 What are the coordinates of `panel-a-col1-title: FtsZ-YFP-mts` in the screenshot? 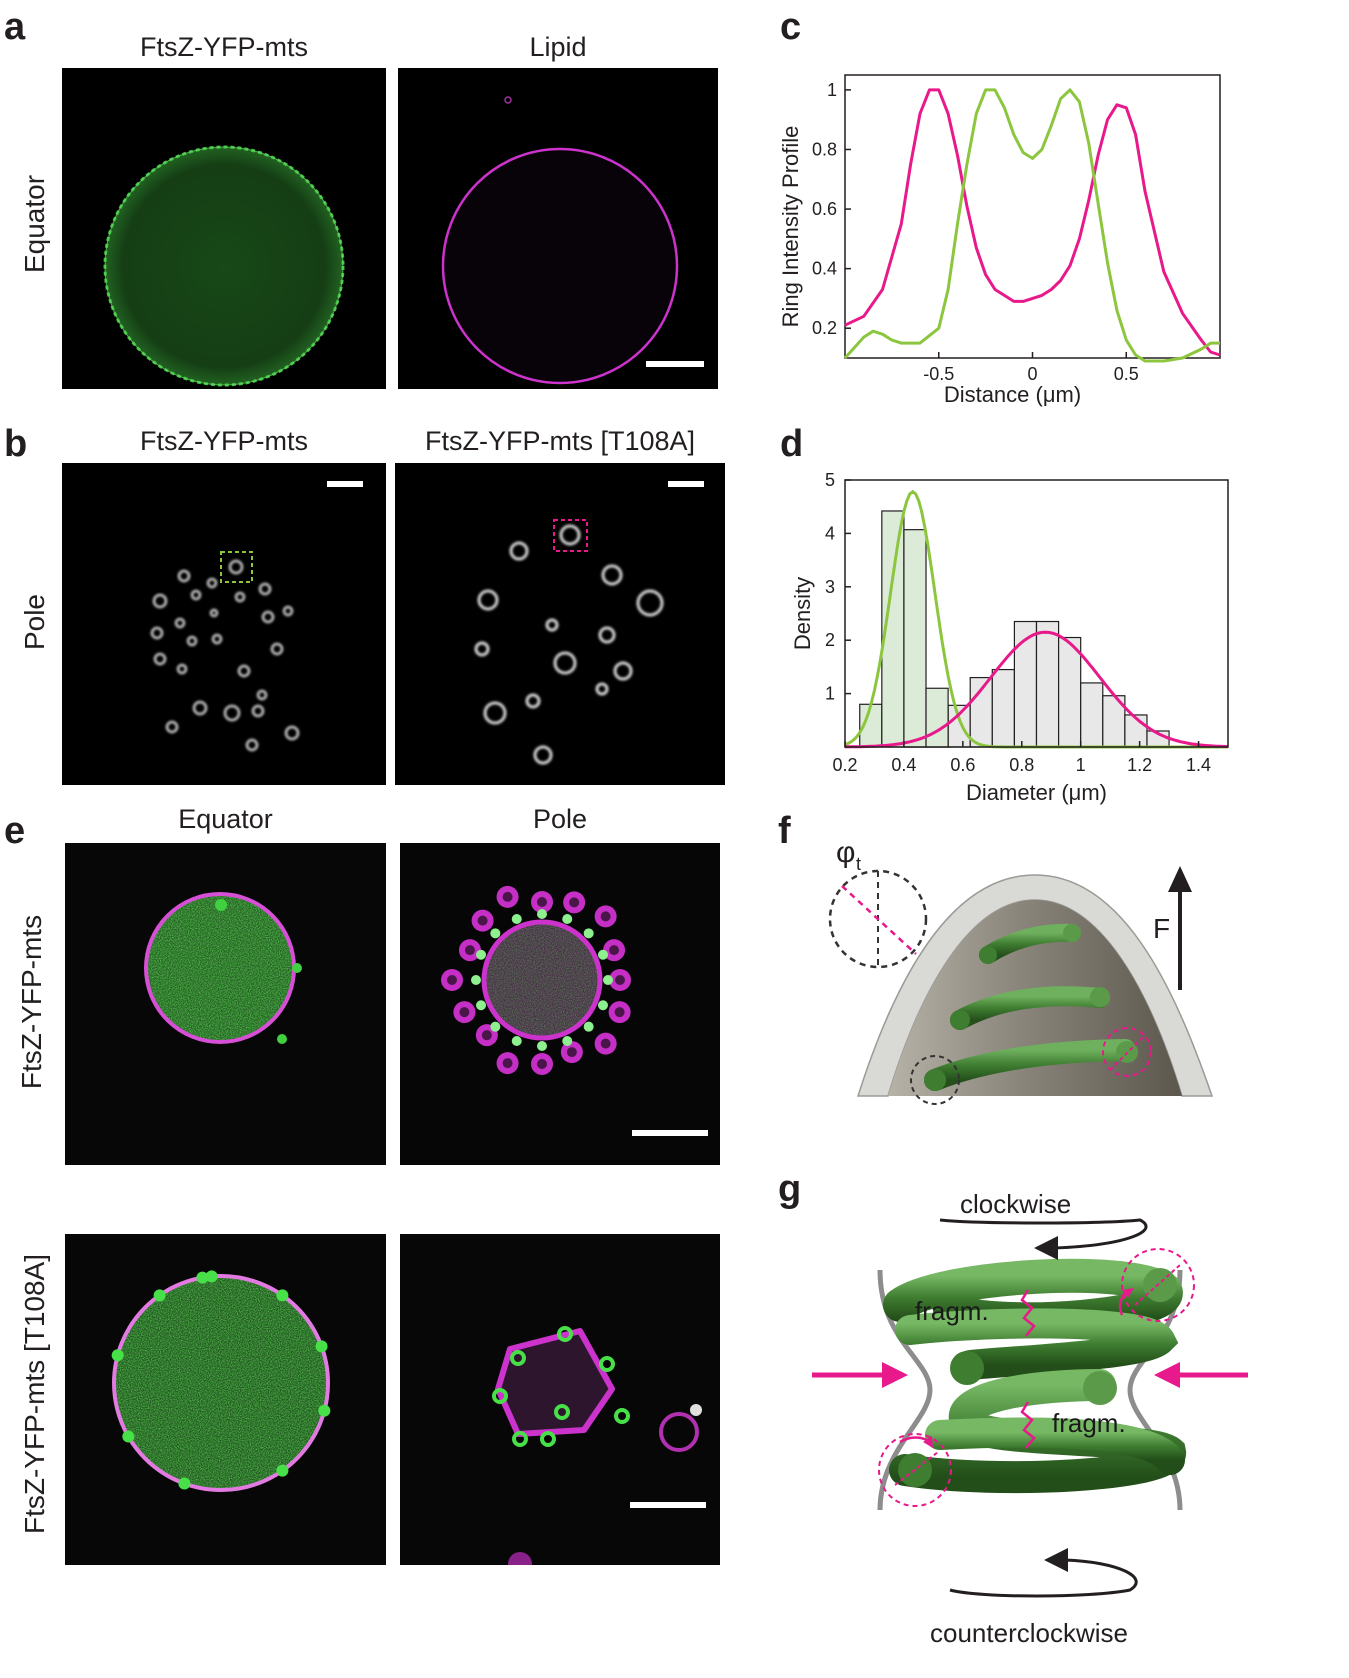 It's located at (224, 47).